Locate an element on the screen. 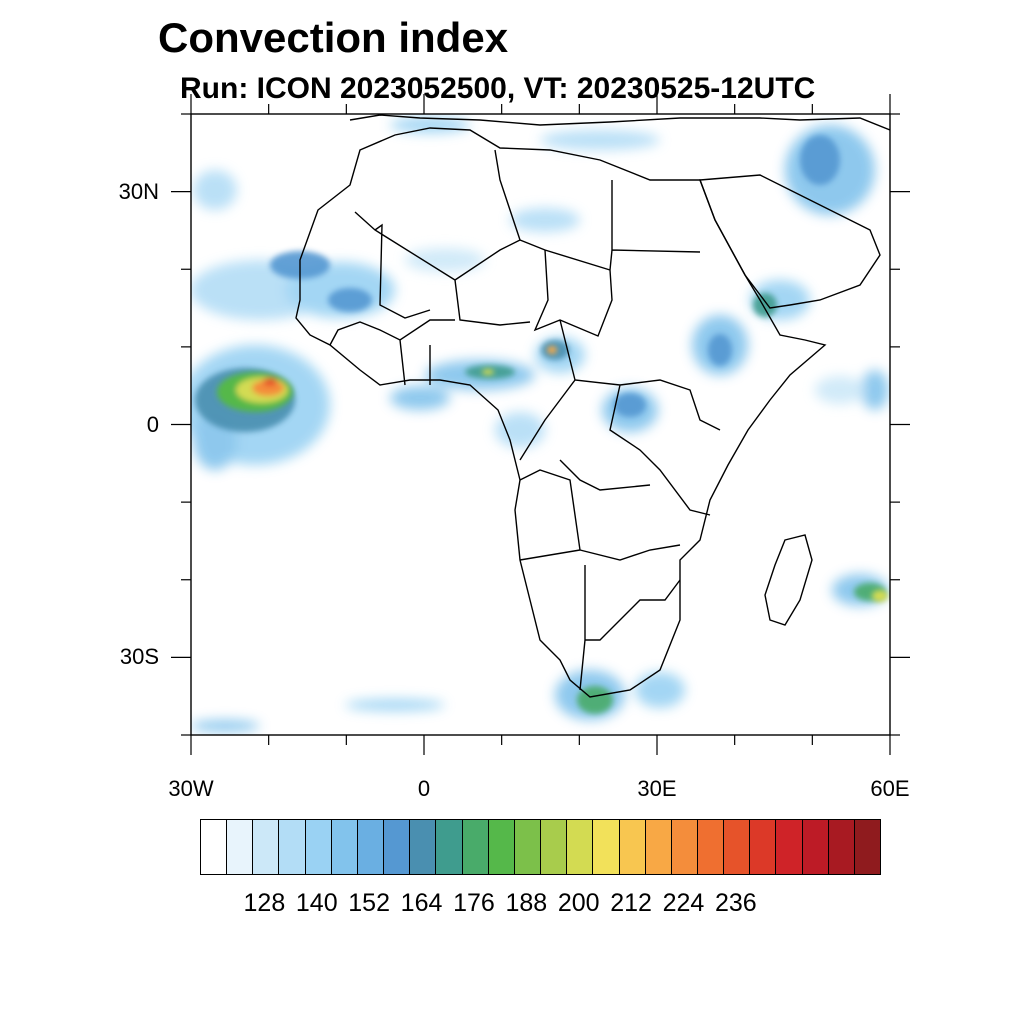 The width and height of the screenshot is (1024, 1024). madagascar-coastline is located at coordinates (788, 580).